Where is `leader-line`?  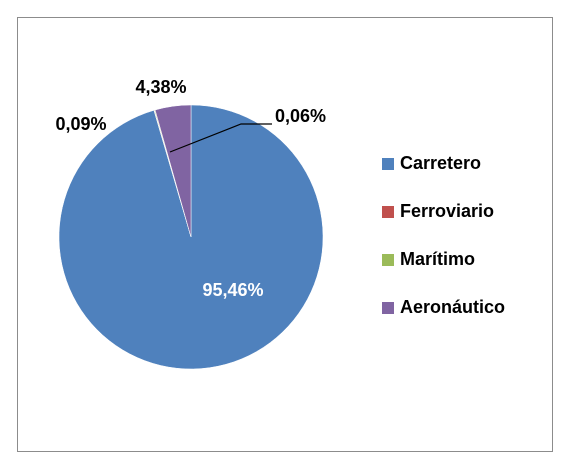 leader-line is located at coordinates (220, 138).